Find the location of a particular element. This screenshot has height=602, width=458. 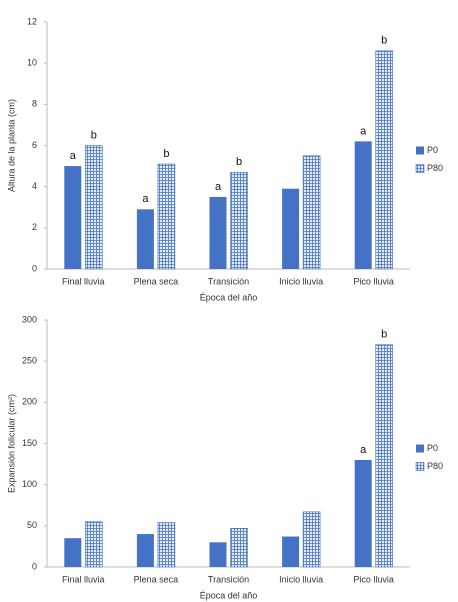

y-tick-label: 12 is located at coordinates (32, 21).